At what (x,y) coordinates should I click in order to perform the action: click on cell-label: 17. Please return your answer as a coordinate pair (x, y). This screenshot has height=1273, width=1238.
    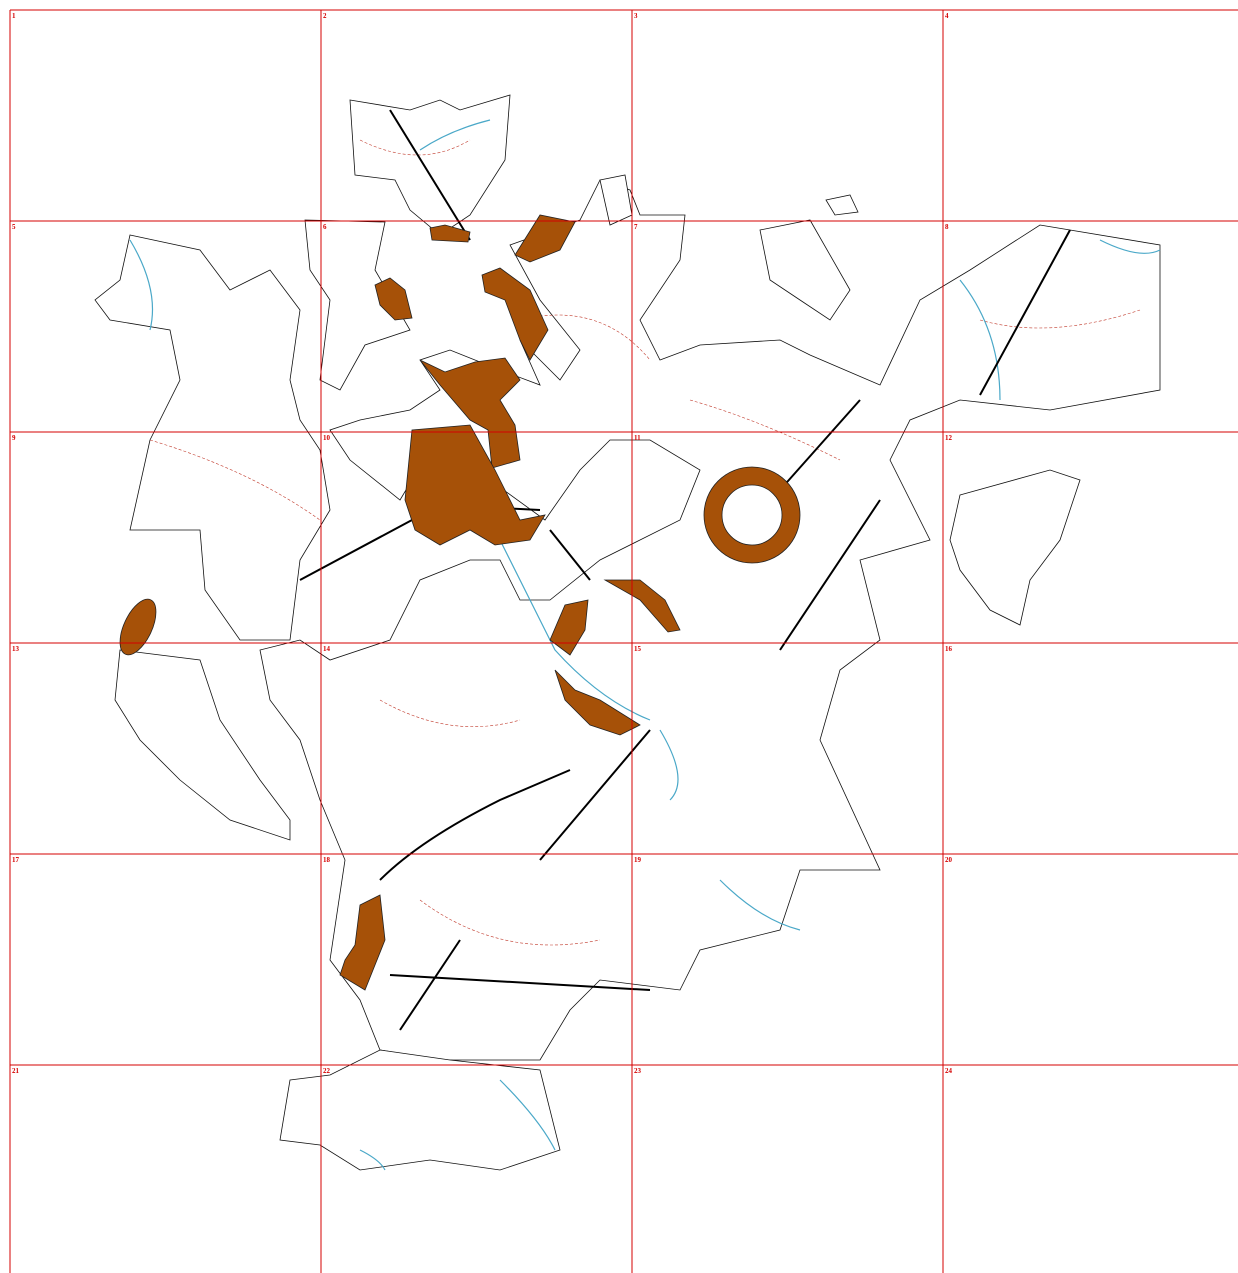
    Looking at the image, I should click on (16, 860).